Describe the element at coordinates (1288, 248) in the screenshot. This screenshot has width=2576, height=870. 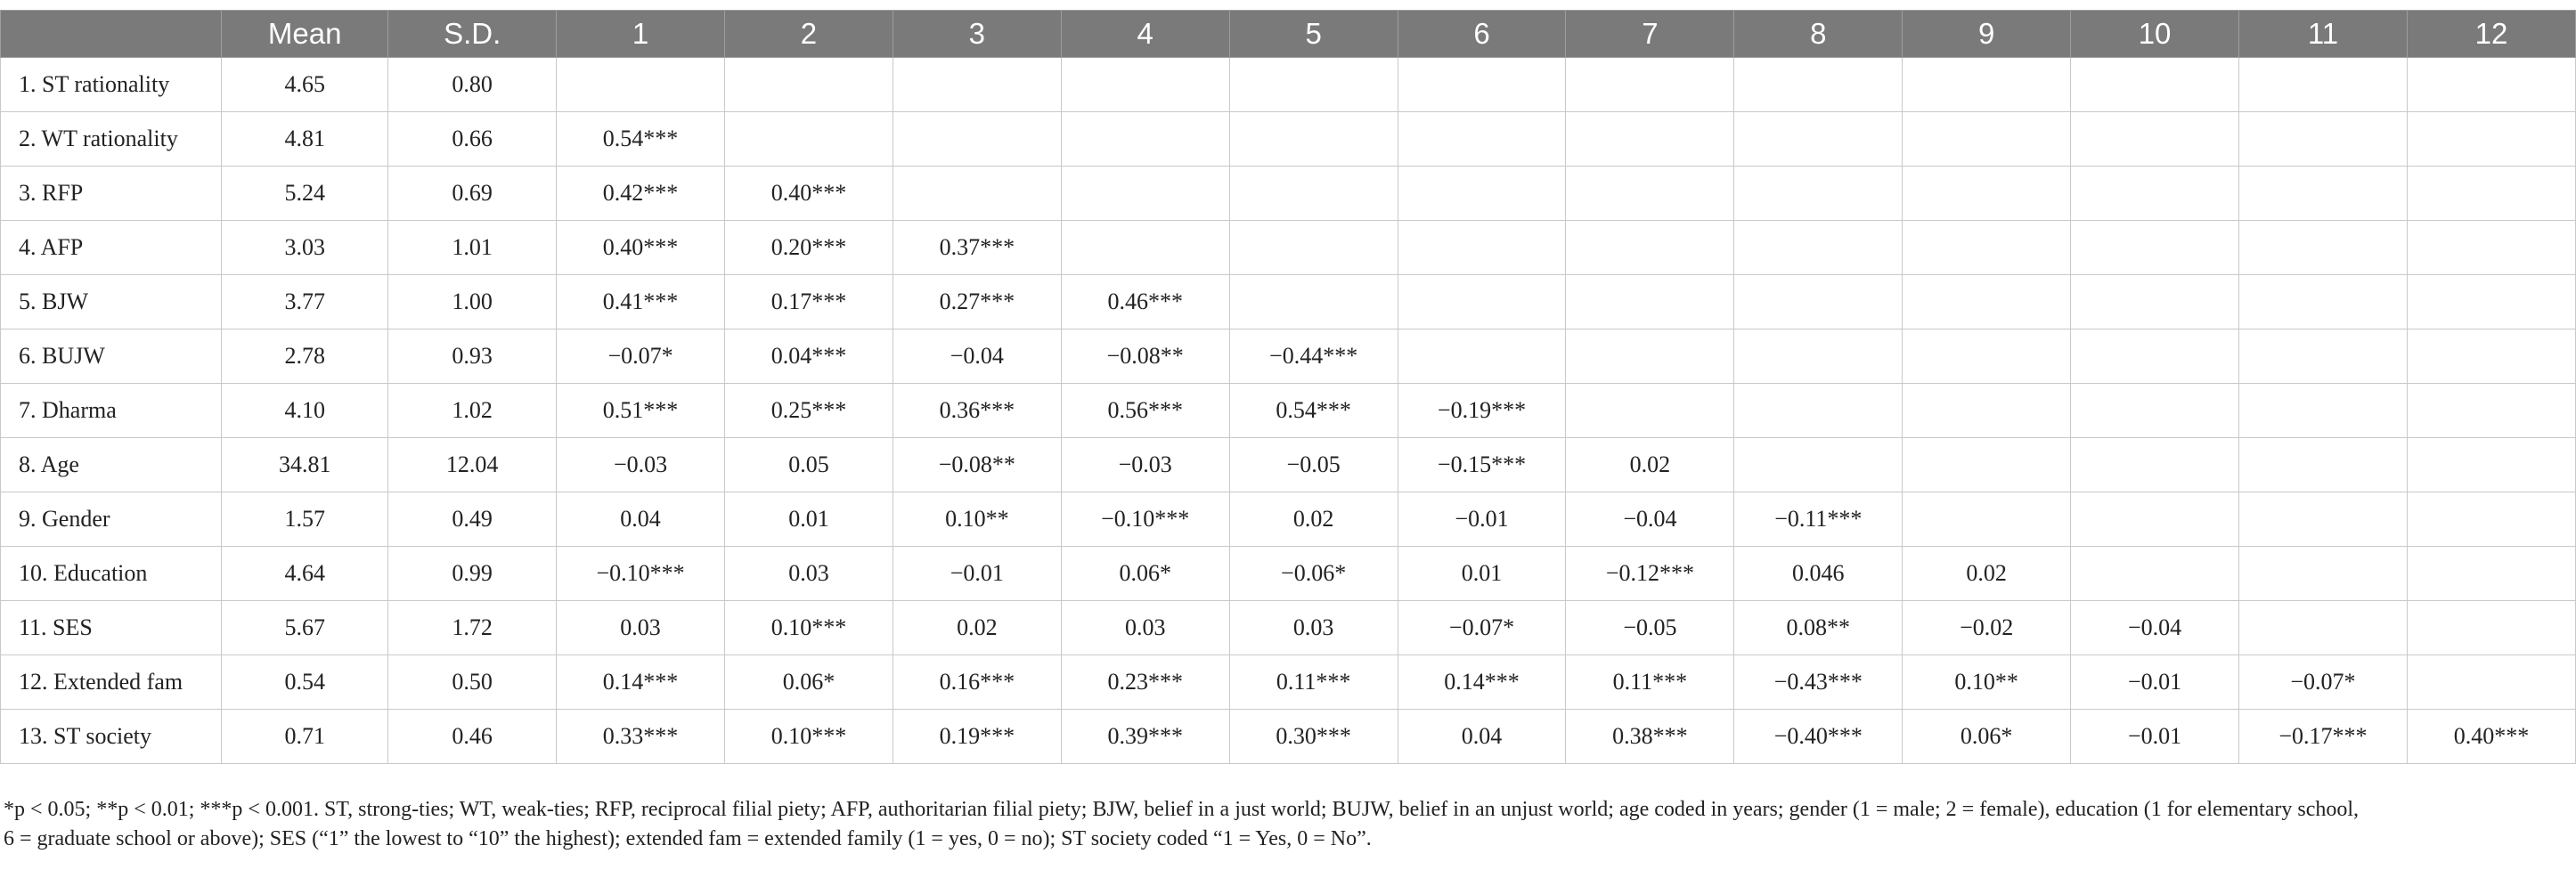
I see `table-row: 4. AFP 3.03 1.01 0.40*** 0.20*** 0.37***` at that location.